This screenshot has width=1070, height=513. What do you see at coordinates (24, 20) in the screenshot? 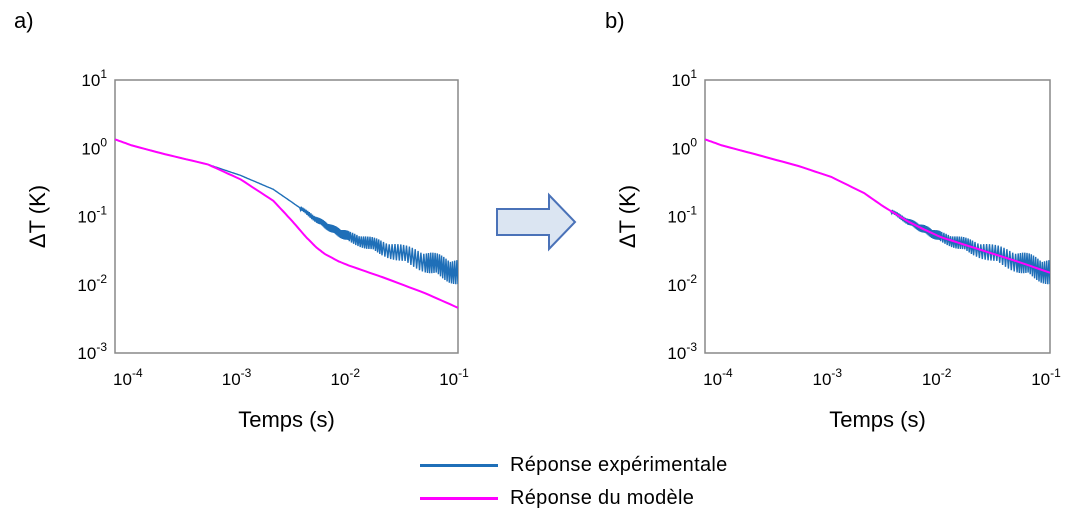
I see `panel-label-a: a)` at bounding box center [24, 20].